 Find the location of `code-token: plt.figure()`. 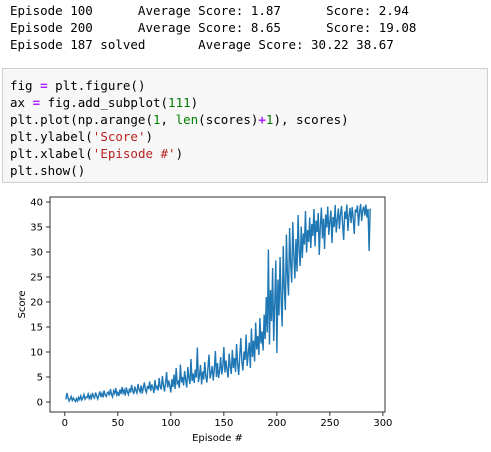

code-token: plt.figure() is located at coordinates (96, 85).